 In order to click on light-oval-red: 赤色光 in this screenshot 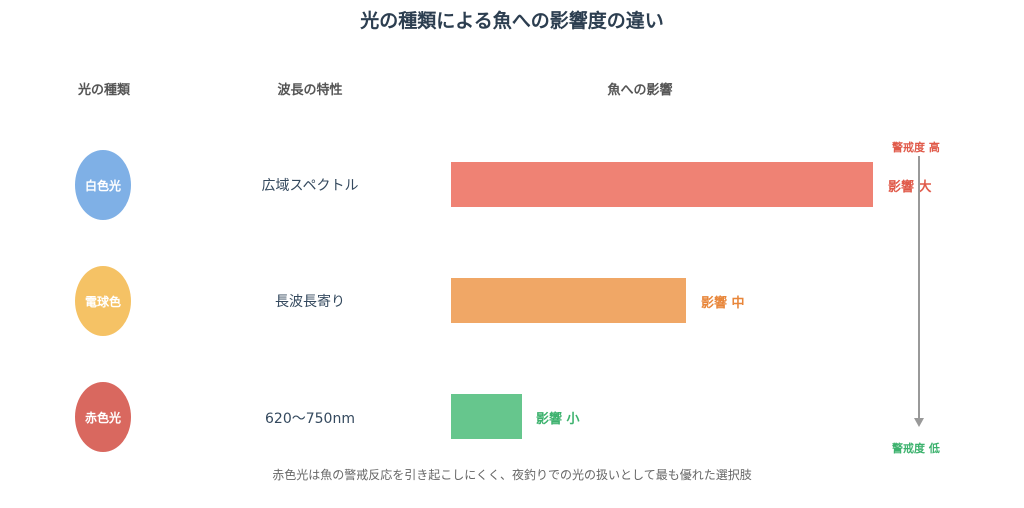, I will do `click(103, 417)`.